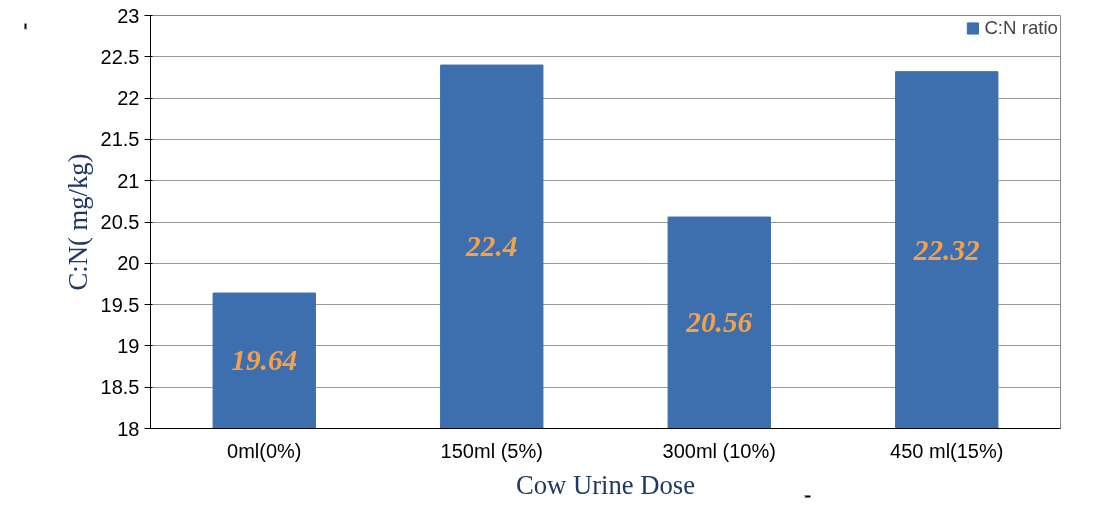 The width and height of the screenshot is (1097, 524). Describe the element at coordinates (128, 428) in the screenshot. I see `y-tick-label: 18` at that location.